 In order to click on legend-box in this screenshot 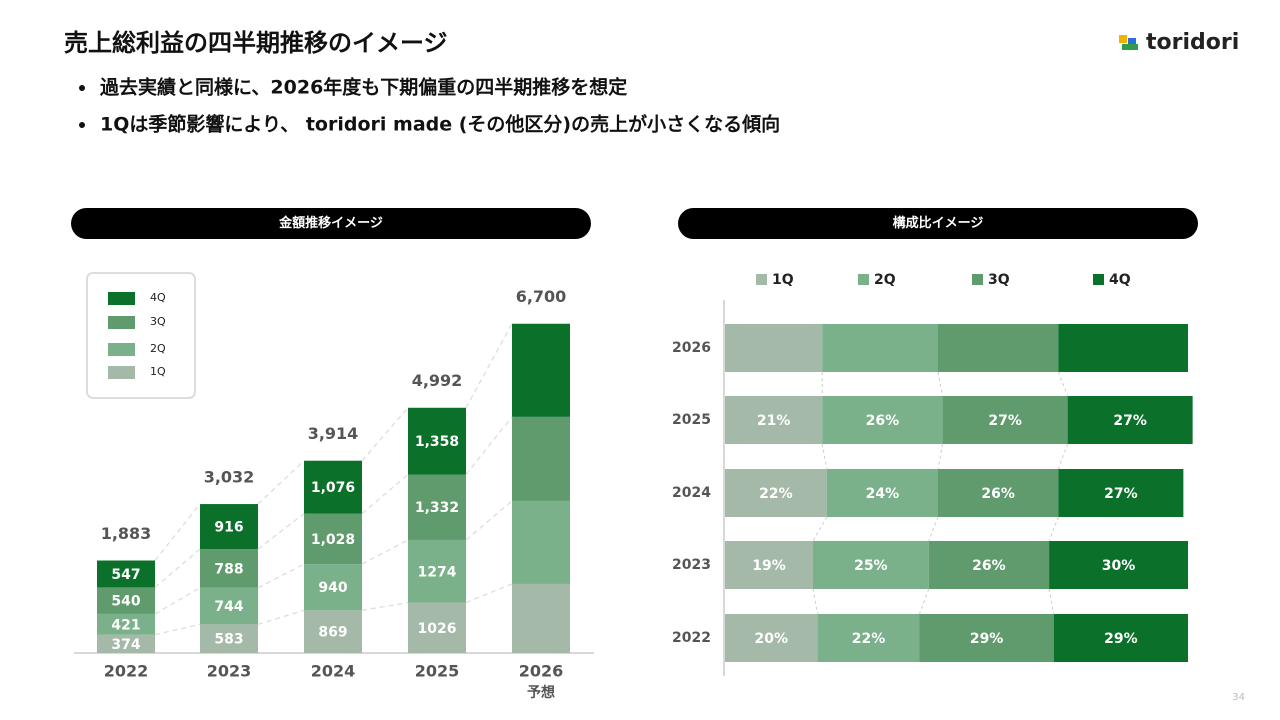, I will do `click(141, 335)`.